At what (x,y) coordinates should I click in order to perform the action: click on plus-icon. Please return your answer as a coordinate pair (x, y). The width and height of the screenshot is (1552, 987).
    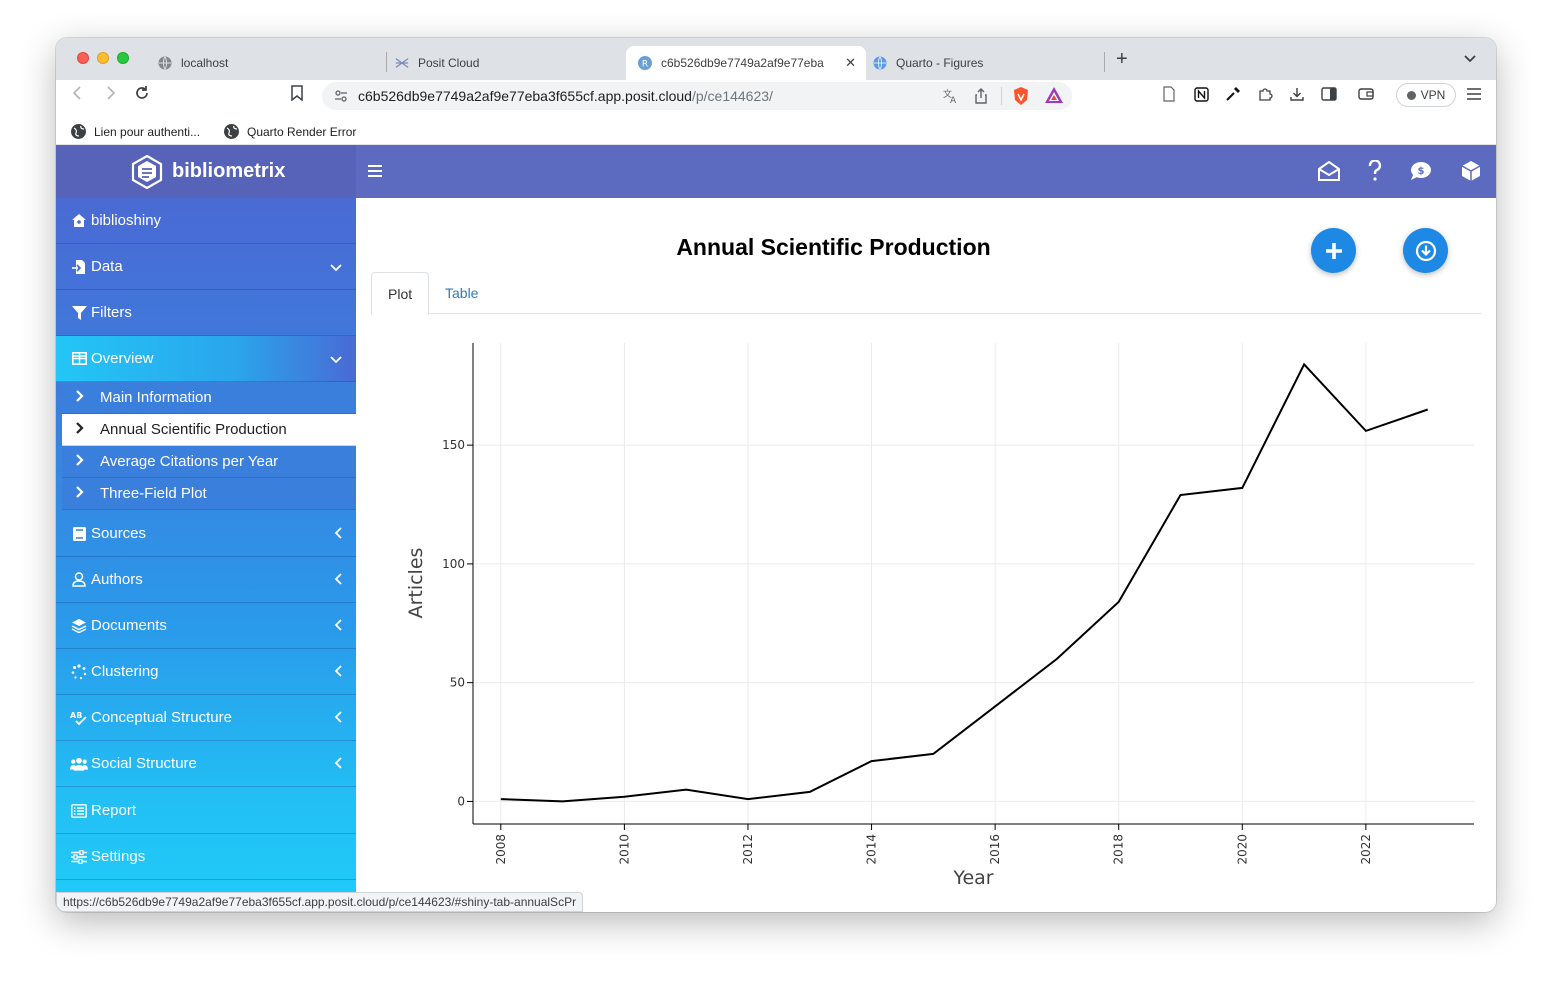
    Looking at the image, I should click on (1333, 250).